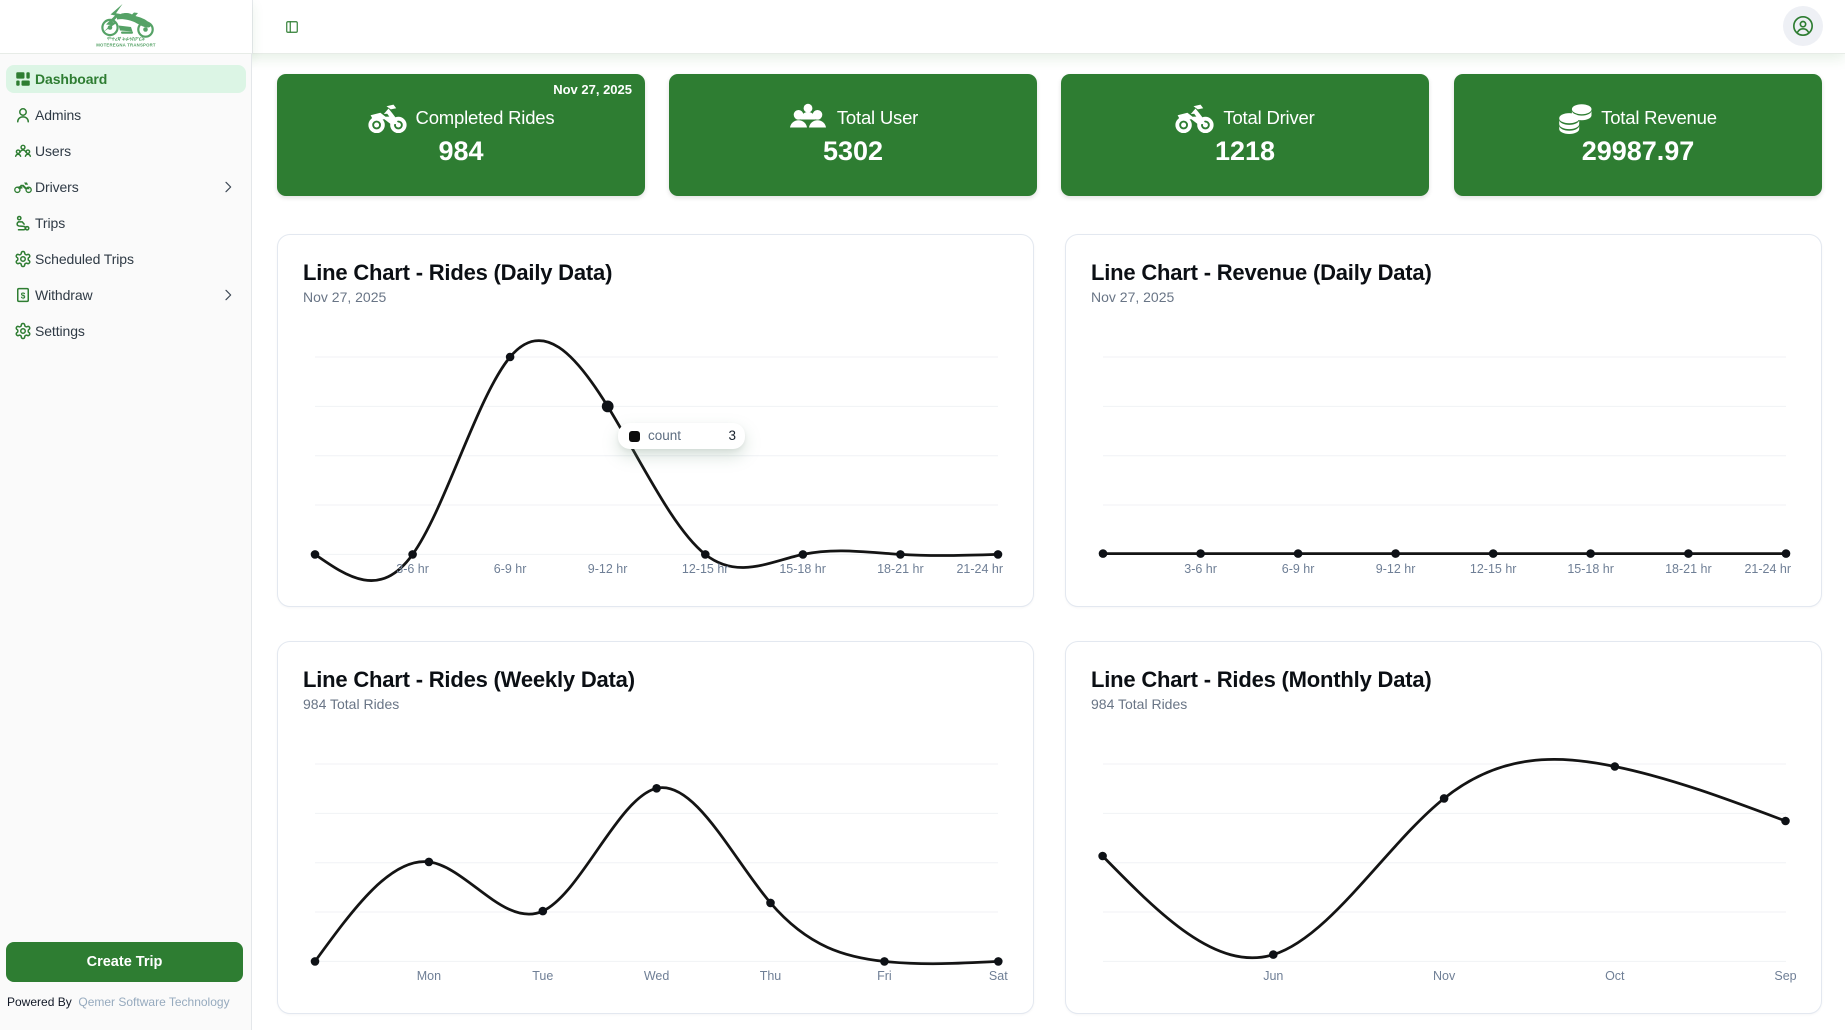 Image resolution: width=1845 pixels, height=1030 pixels. I want to click on svg-text: Tue, so click(542, 976).